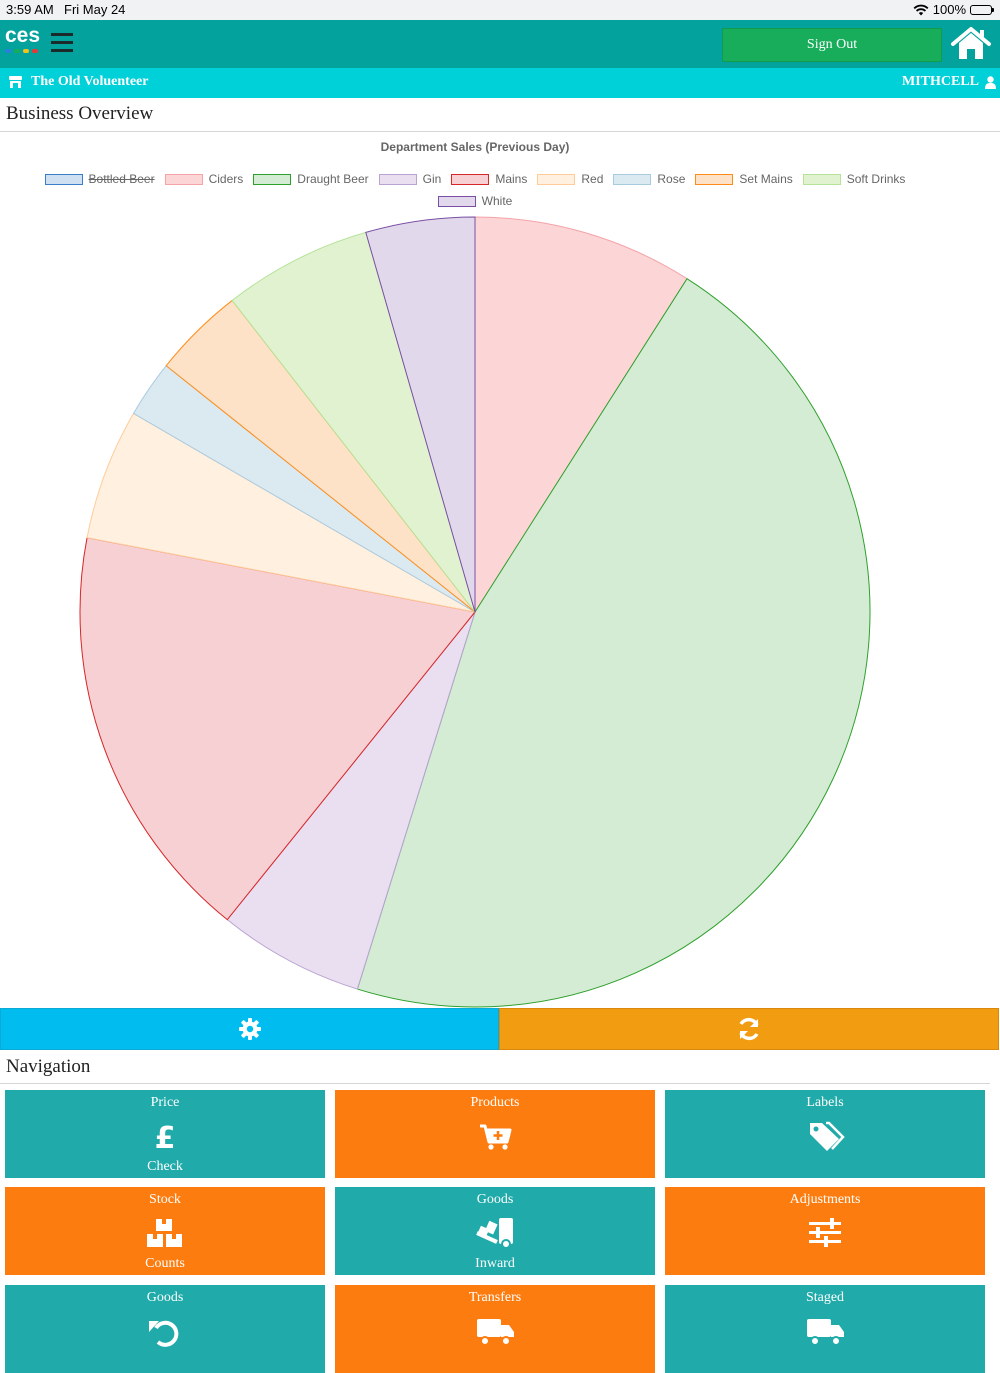 The image size is (1000, 1373). I want to click on tile-sublabel: Check, so click(165, 1166).